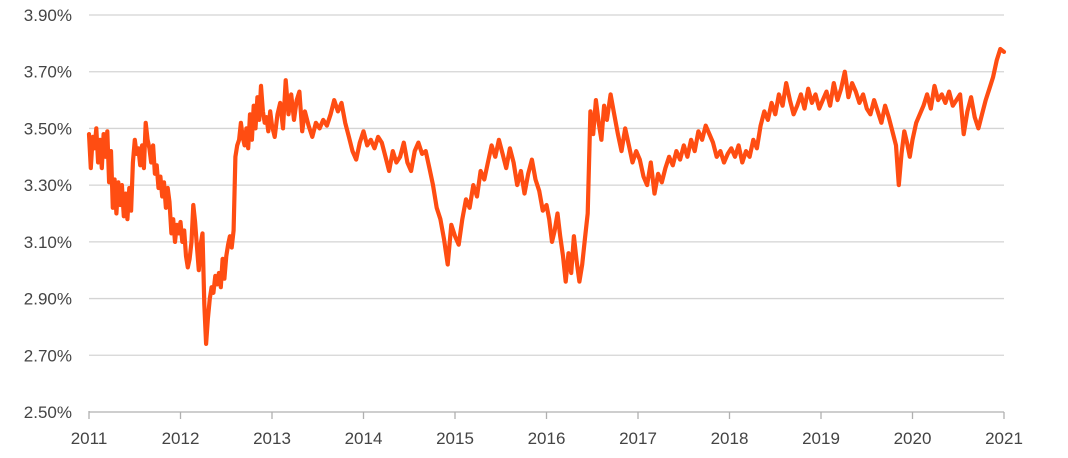 The width and height of the screenshot is (1068, 458). Describe the element at coordinates (48, 128) in the screenshot. I see `y-tick-label: 3.50%` at that location.